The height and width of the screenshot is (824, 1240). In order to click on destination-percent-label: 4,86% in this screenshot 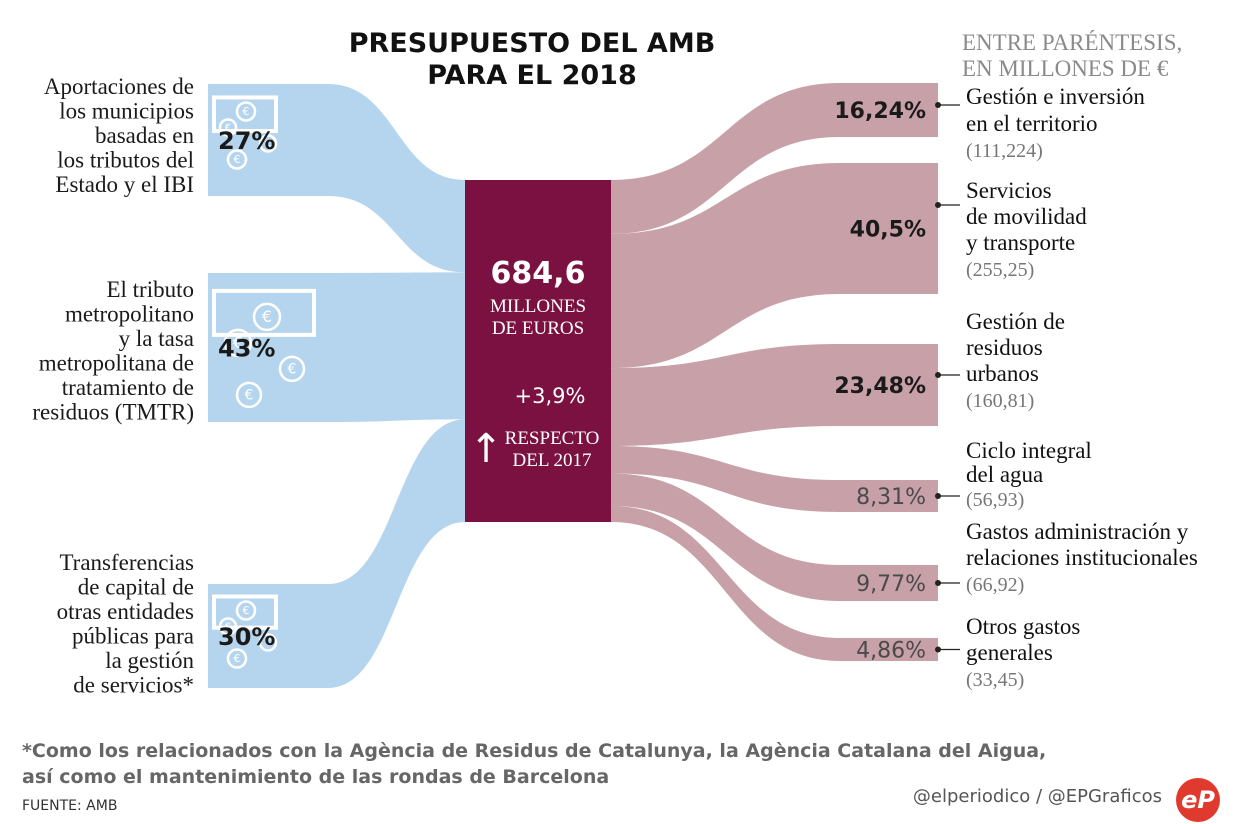, I will do `click(891, 651)`.